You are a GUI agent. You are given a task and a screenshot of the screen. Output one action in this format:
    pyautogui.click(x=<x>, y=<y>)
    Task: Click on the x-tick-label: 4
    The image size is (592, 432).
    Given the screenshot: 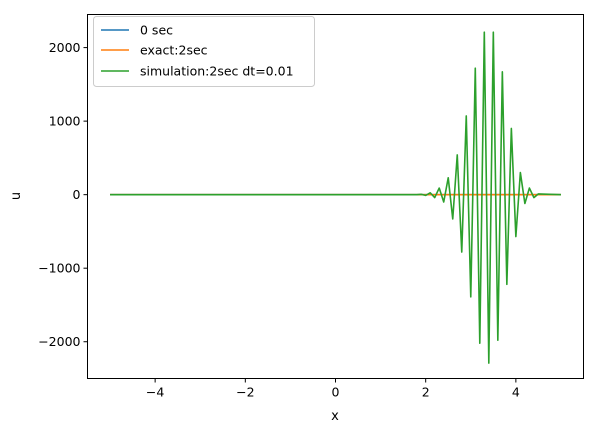 What is the action you would take?
    pyautogui.click(x=516, y=392)
    